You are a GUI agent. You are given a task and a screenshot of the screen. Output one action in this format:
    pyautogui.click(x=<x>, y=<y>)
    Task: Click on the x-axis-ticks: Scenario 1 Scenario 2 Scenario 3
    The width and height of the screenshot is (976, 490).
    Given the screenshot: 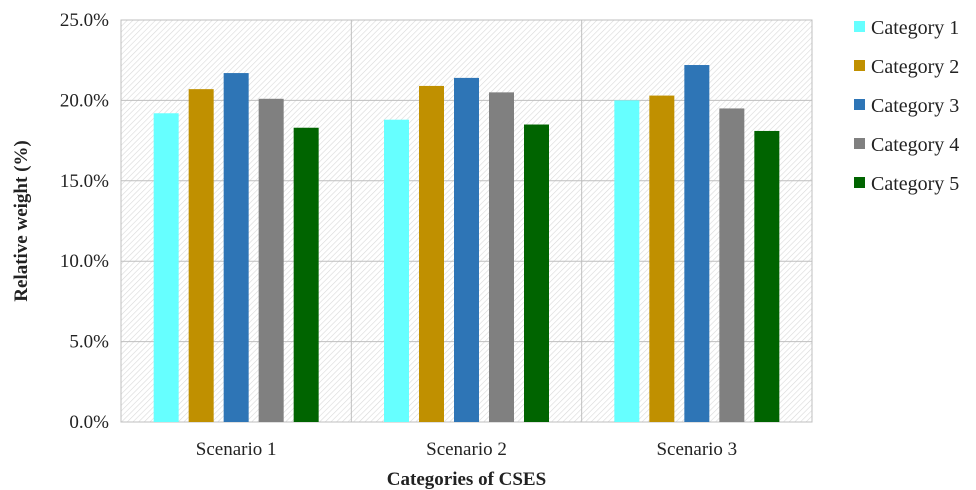 What is the action you would take?
    pyautogui.click(x=466, y=449)
    